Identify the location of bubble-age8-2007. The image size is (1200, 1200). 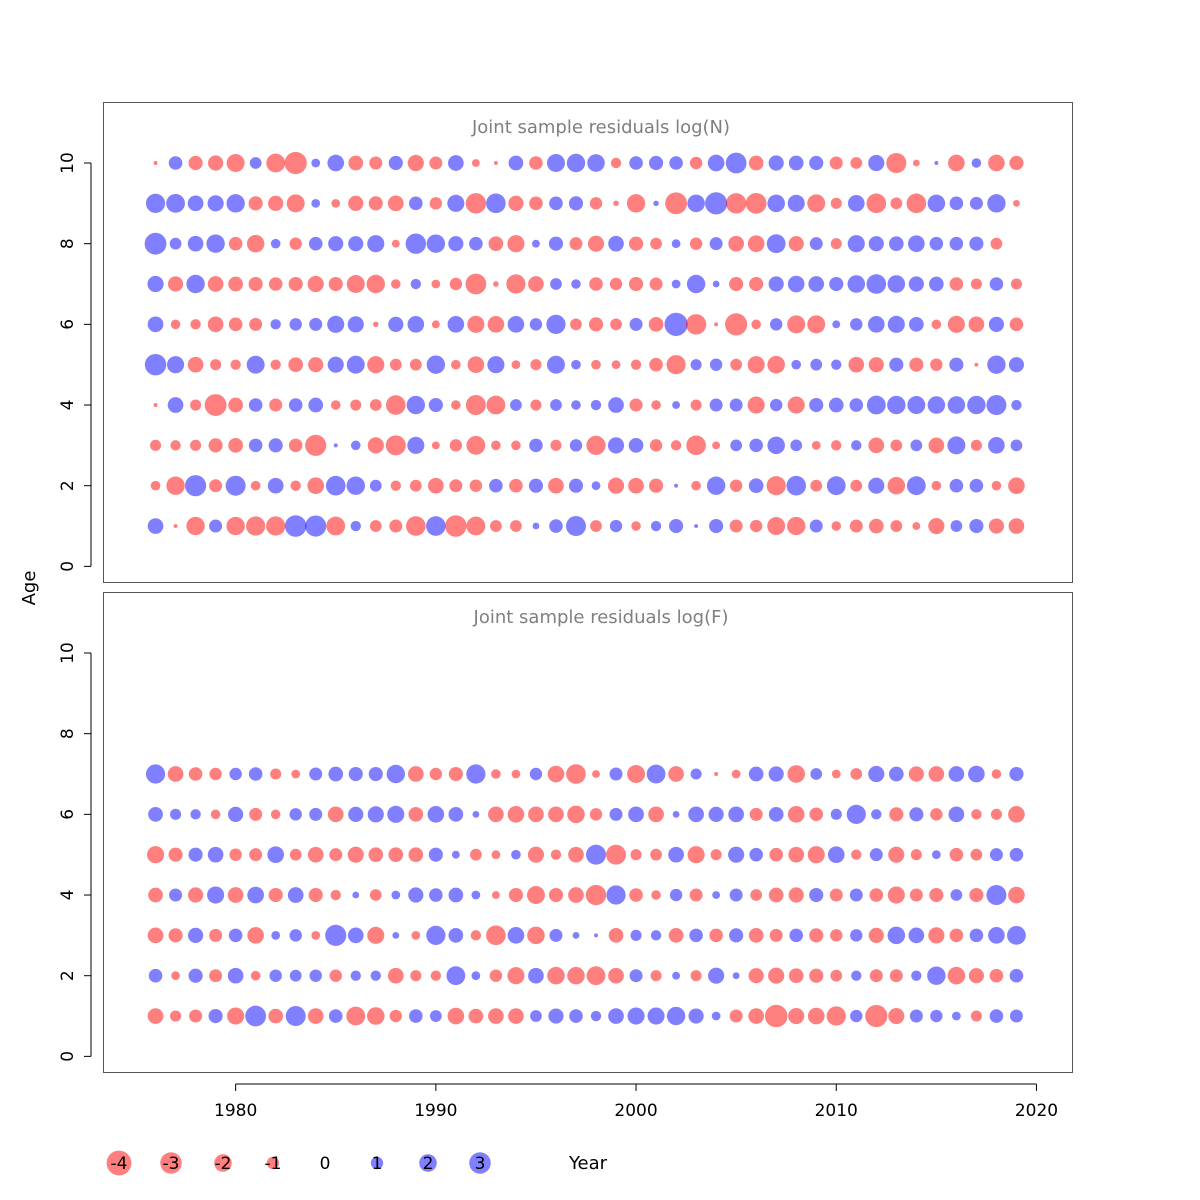
(776, 244).